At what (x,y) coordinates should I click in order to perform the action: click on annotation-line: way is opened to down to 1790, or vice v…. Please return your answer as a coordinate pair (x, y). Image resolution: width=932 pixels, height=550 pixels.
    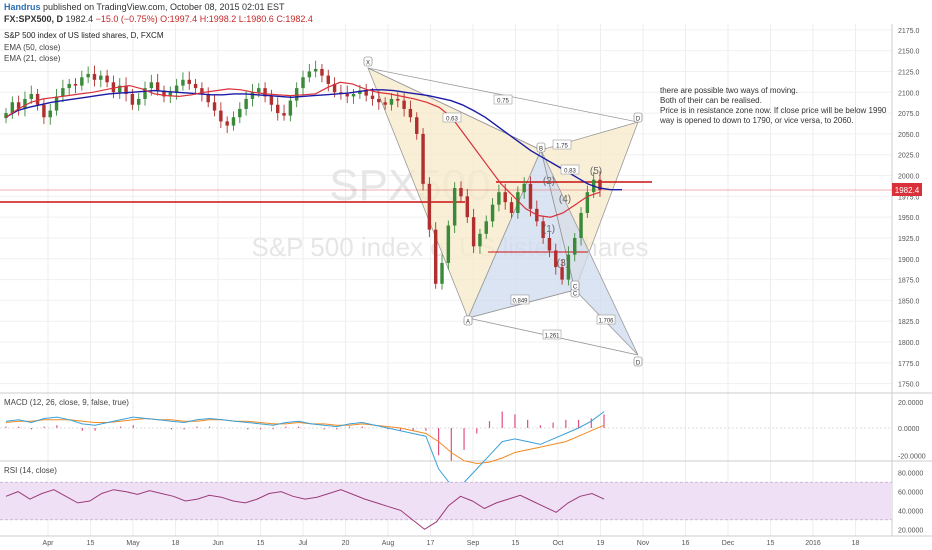
    Looking at the image, I should click on (756, 120).